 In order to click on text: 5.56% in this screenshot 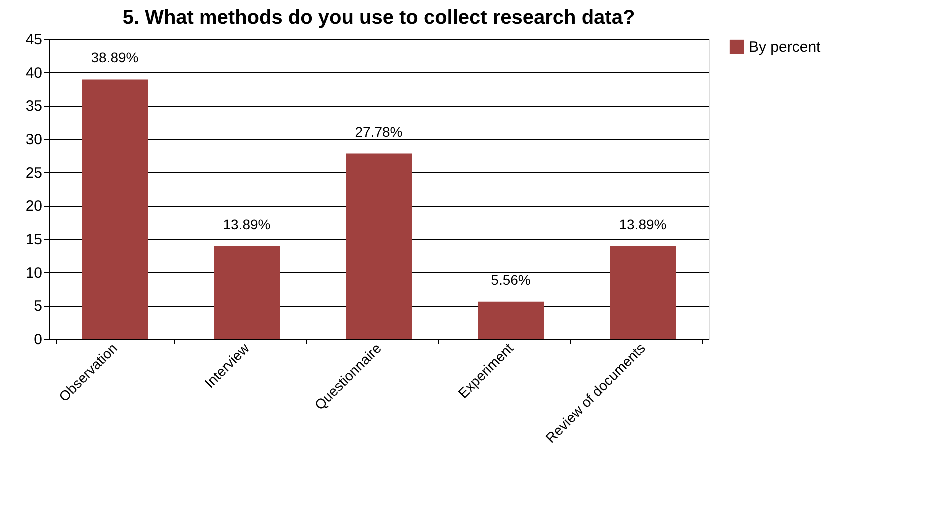, I will do `click(511, 280)`.